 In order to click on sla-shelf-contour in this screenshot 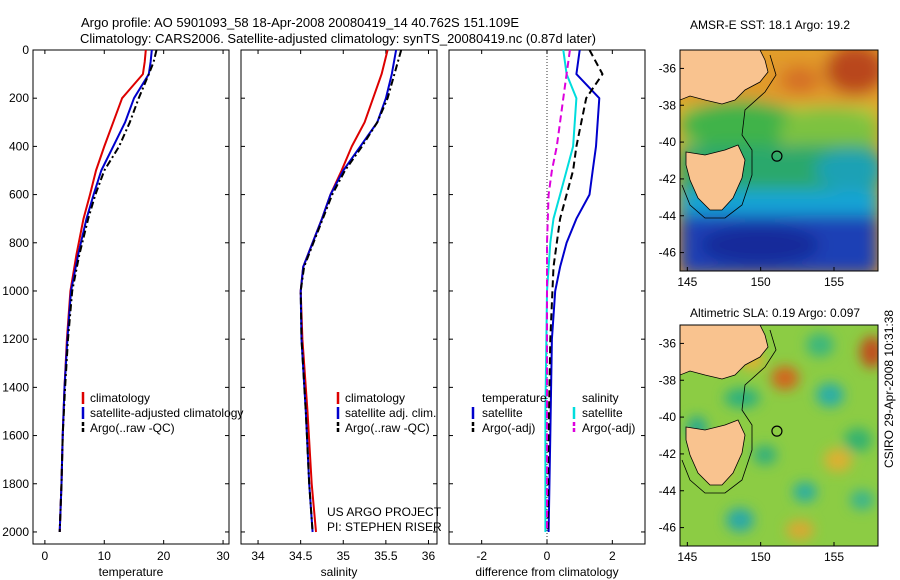, I will do `click(729, 411)`.